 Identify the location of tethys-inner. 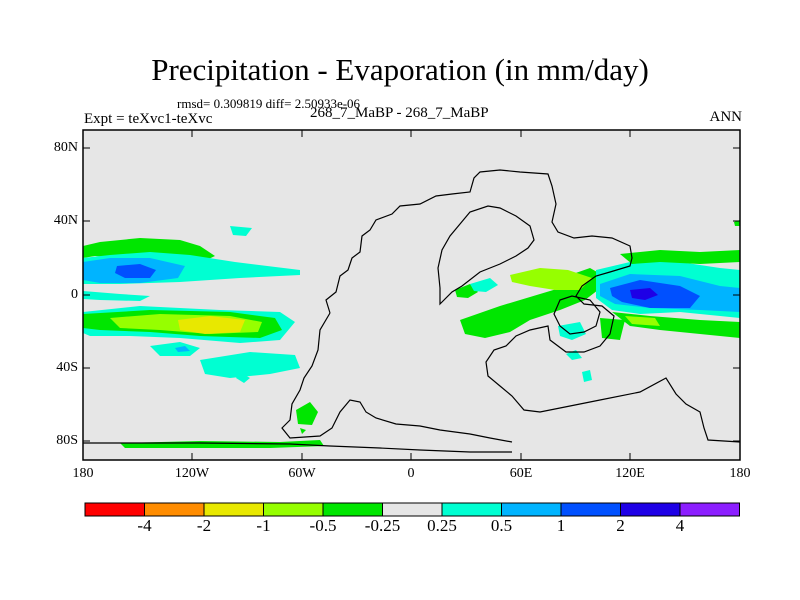
(577, 315).